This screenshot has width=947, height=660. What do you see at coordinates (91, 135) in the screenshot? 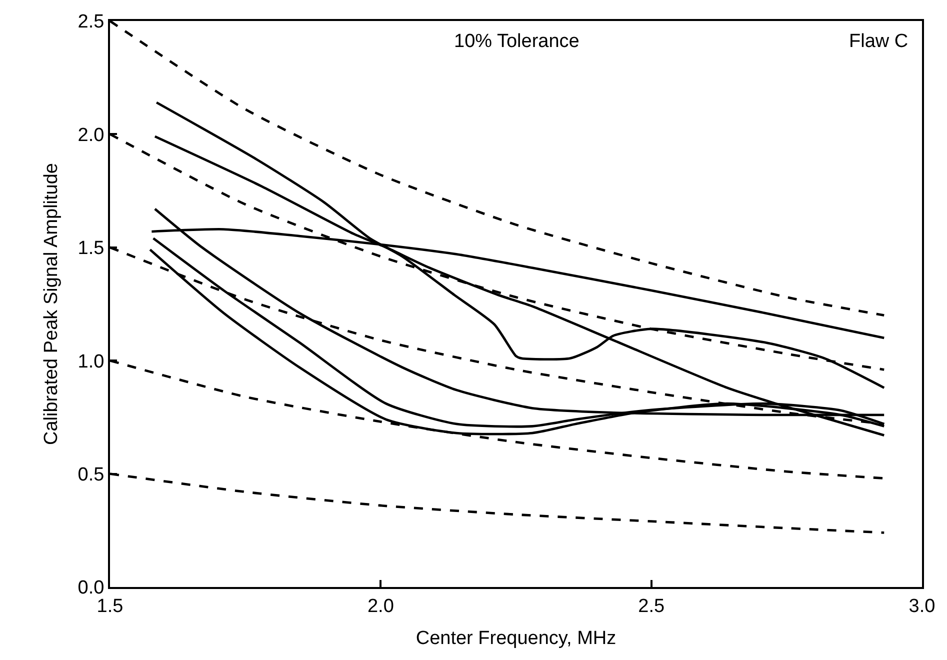
I see `y-tick-label: 2.0` at bounding box center [91, 135].